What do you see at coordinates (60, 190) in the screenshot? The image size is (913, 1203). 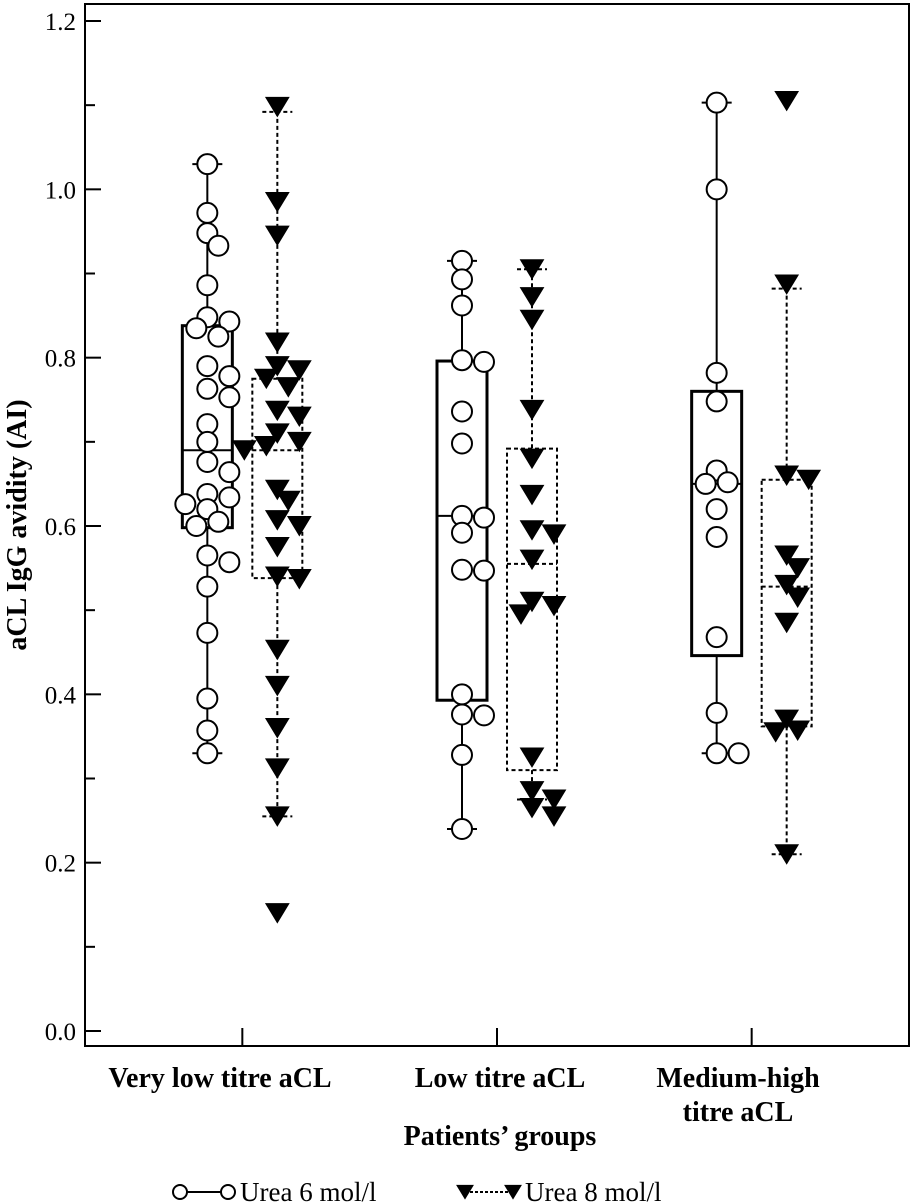 I see `y-tick-label: 1.0` at bounding box center [60, 190].